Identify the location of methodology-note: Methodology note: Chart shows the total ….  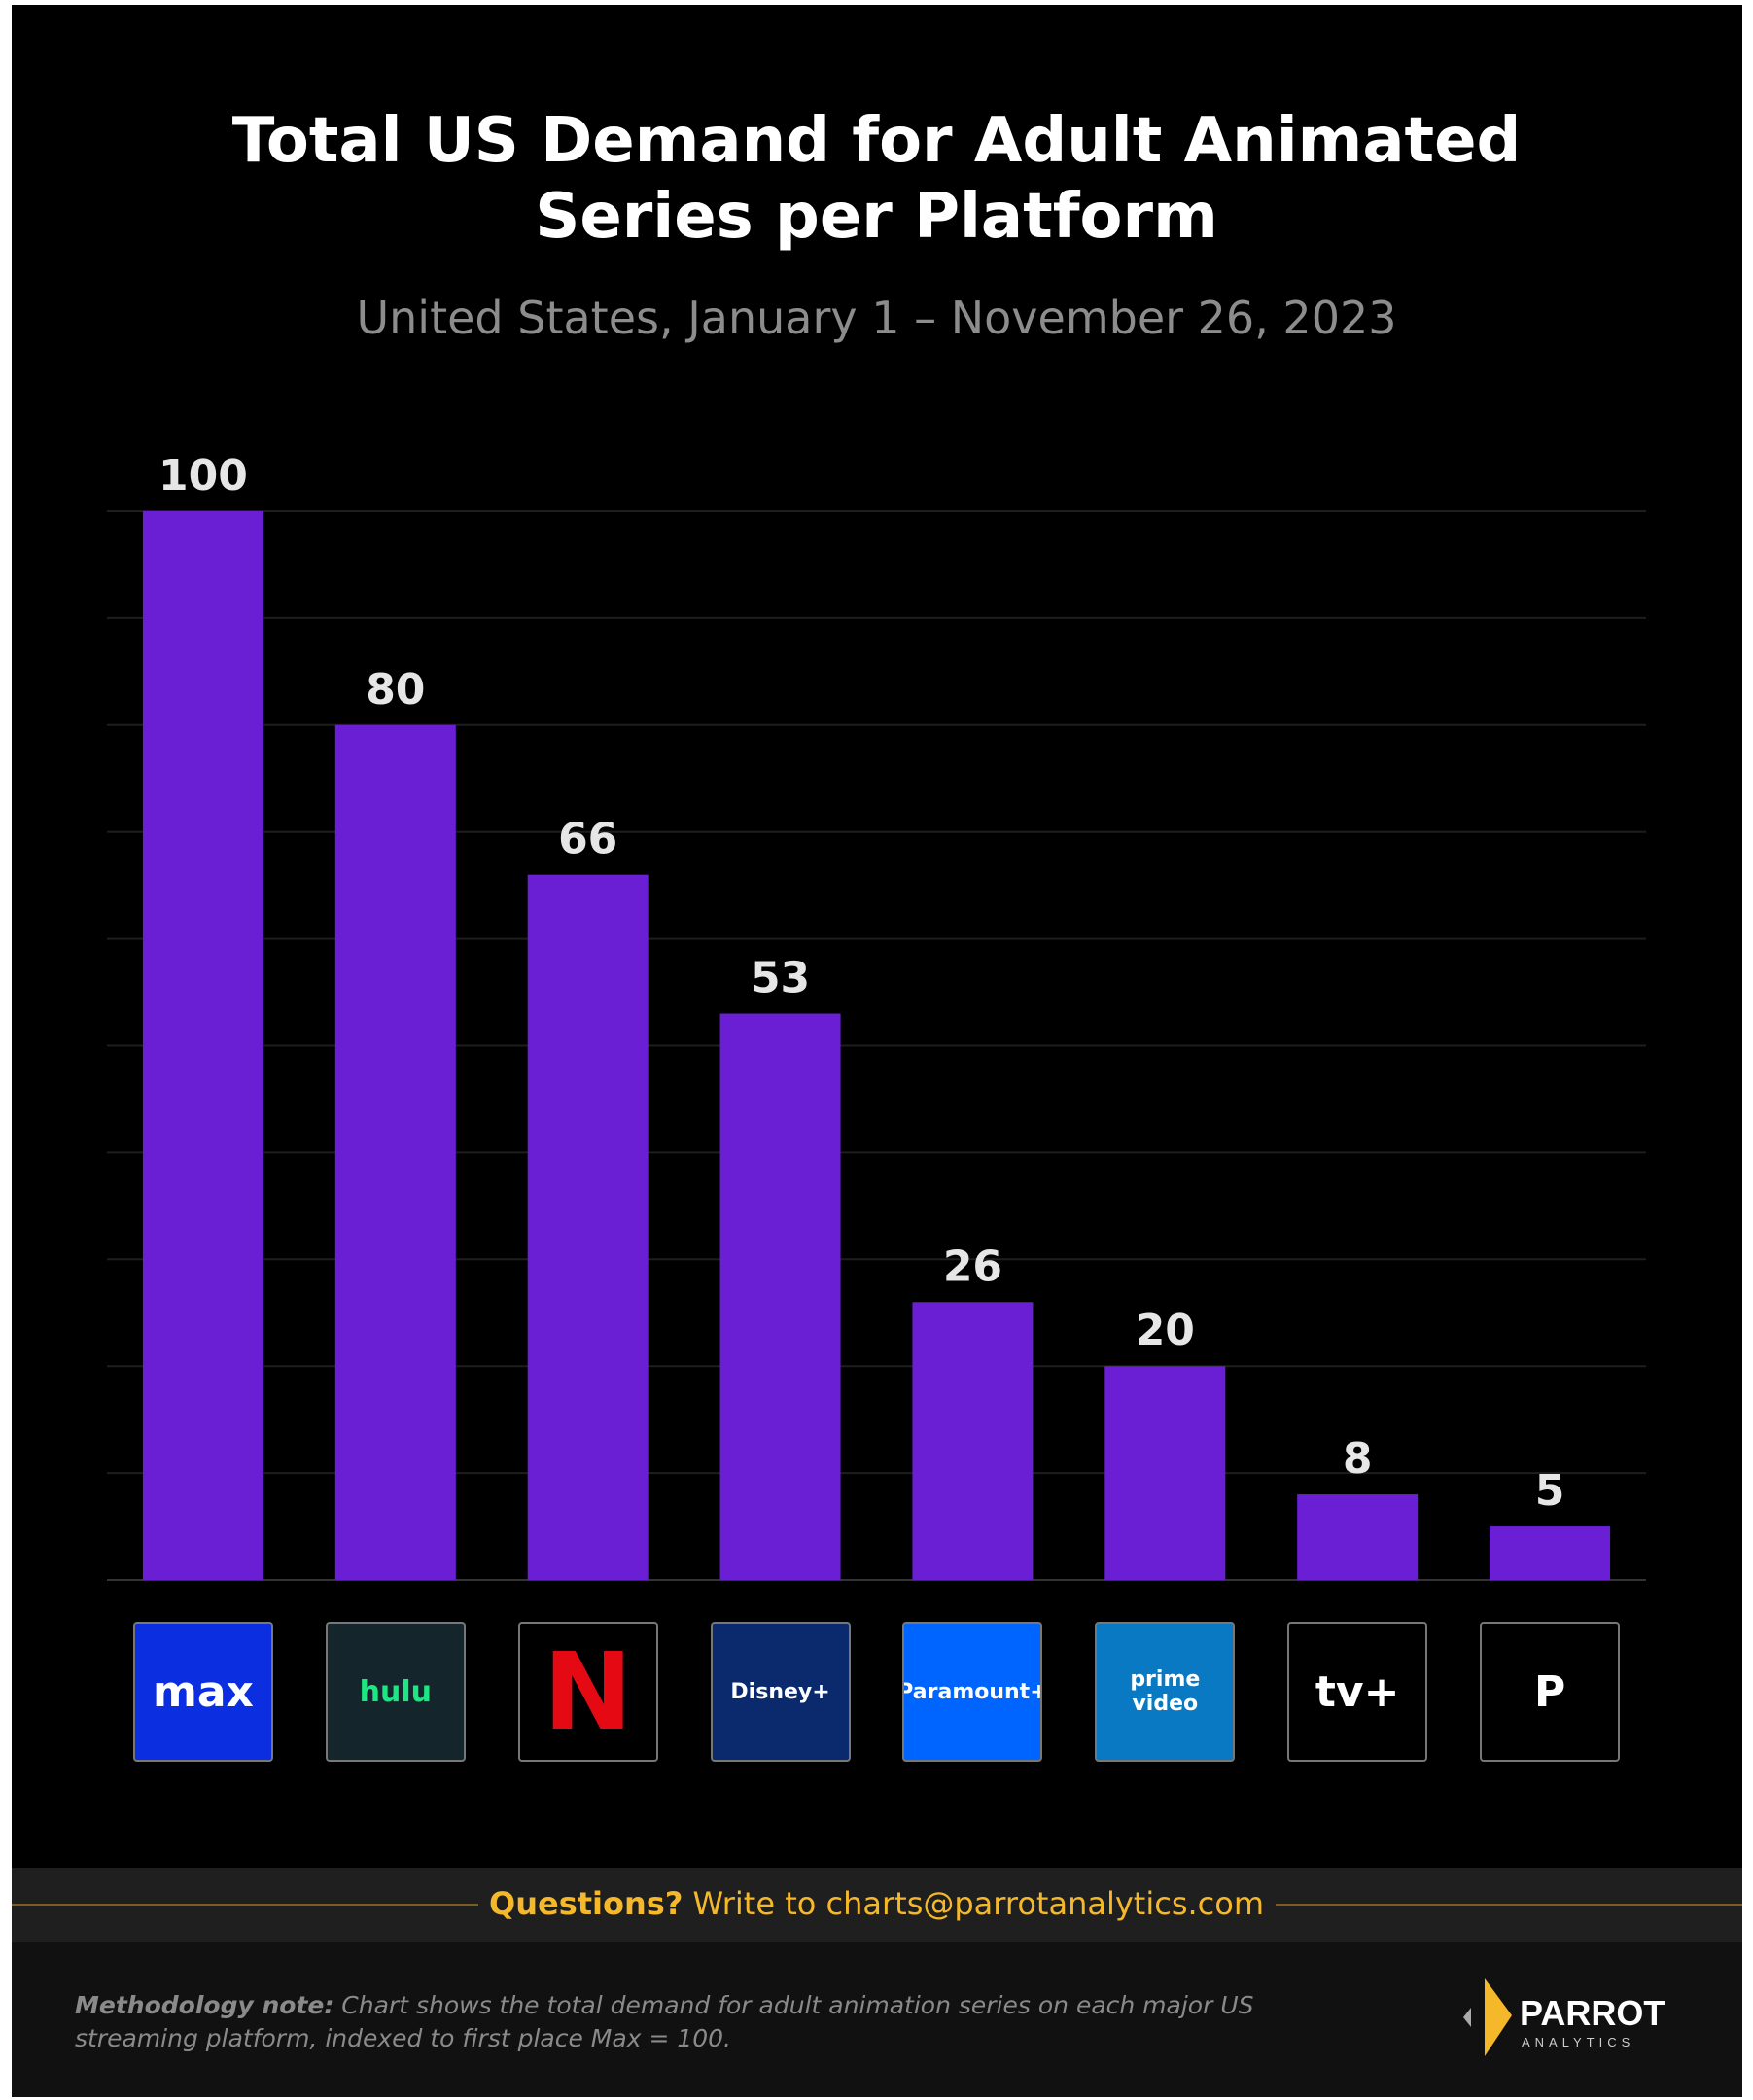
(664, 2021).